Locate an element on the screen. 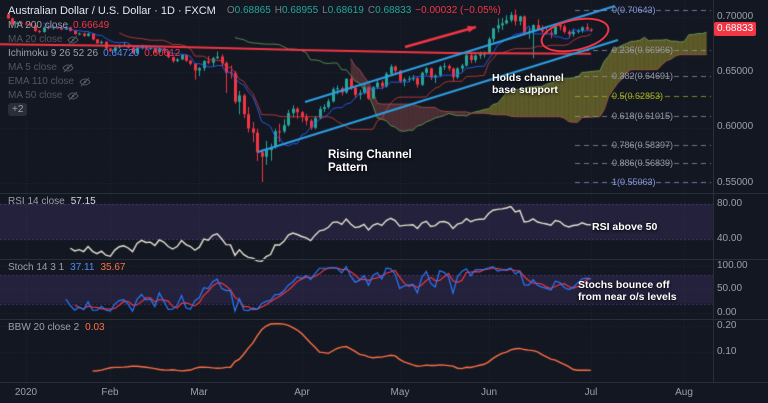 The height and width of the screenshot is (403, 768). rsi-value: 57.15 is located at coordinates (83, 201).